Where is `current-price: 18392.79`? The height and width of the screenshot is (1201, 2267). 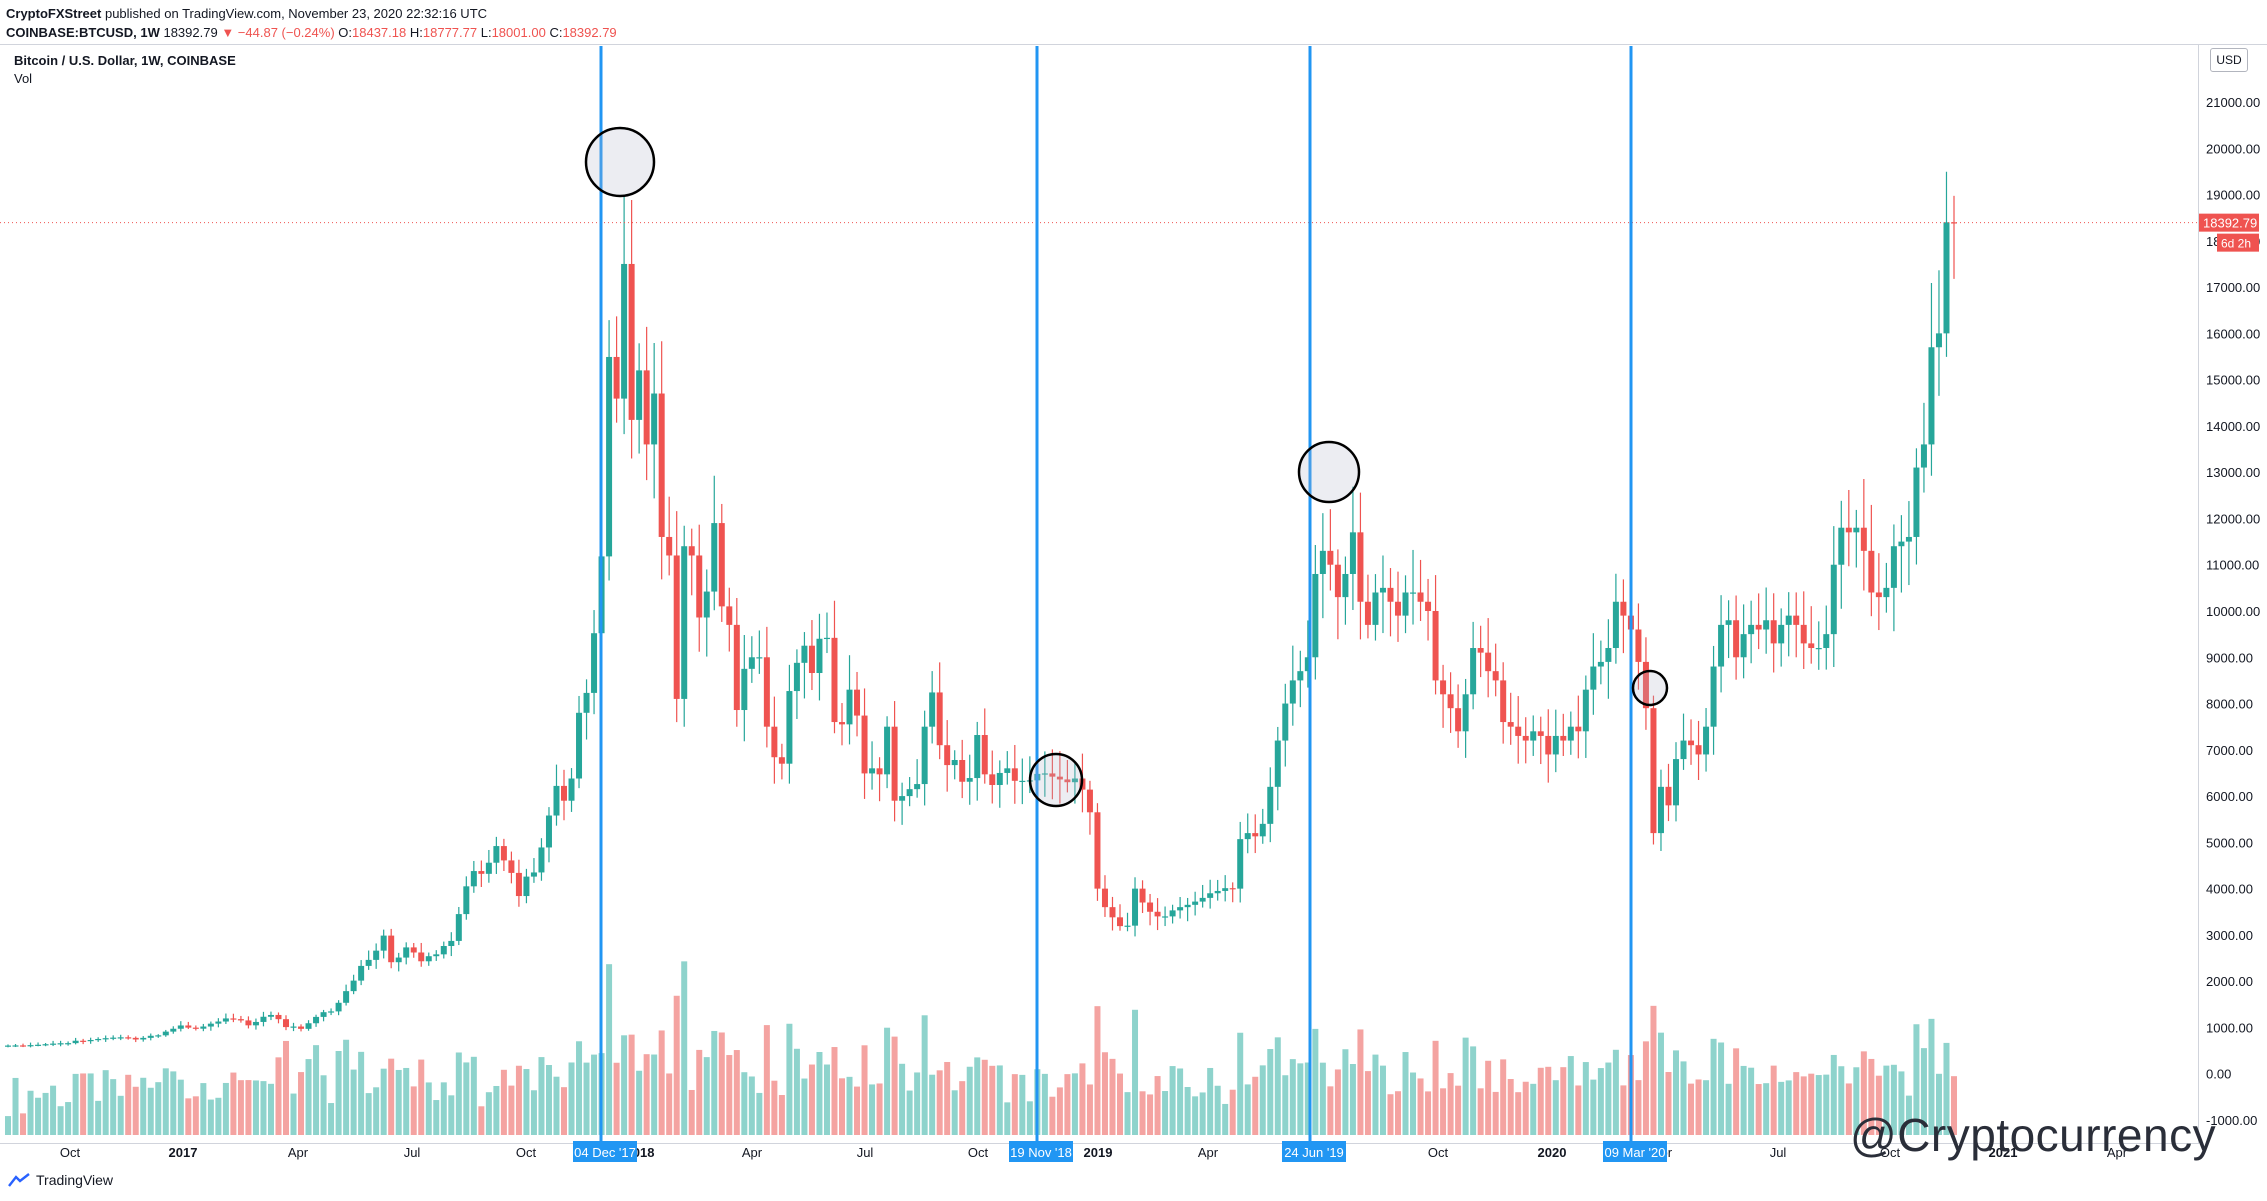 current-price: 18392.79 is located at coordinates (190, 32).